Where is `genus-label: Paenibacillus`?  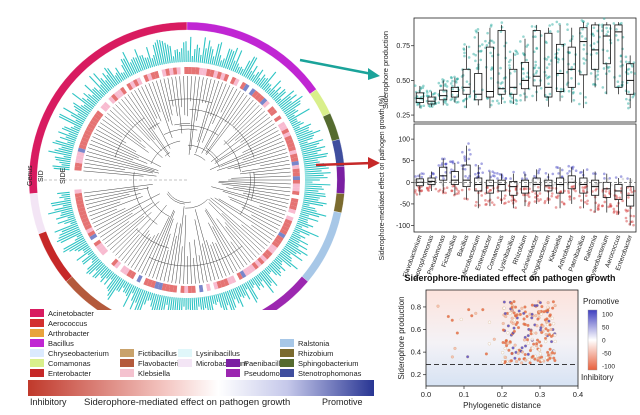
genus-label: Paenibacillus is located at coordinates (266, 363).